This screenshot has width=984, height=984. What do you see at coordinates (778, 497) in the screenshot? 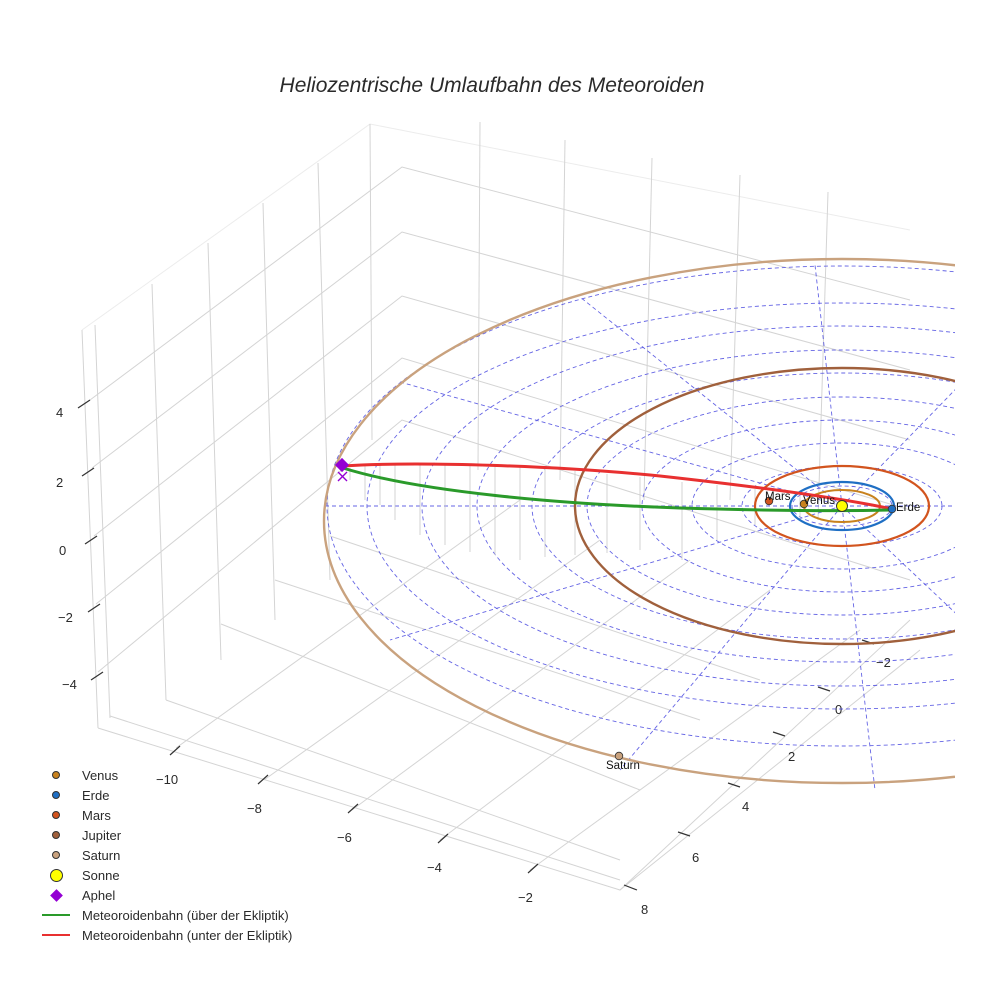
I see `mars-label: Mars` at bounding box center [778, 497].